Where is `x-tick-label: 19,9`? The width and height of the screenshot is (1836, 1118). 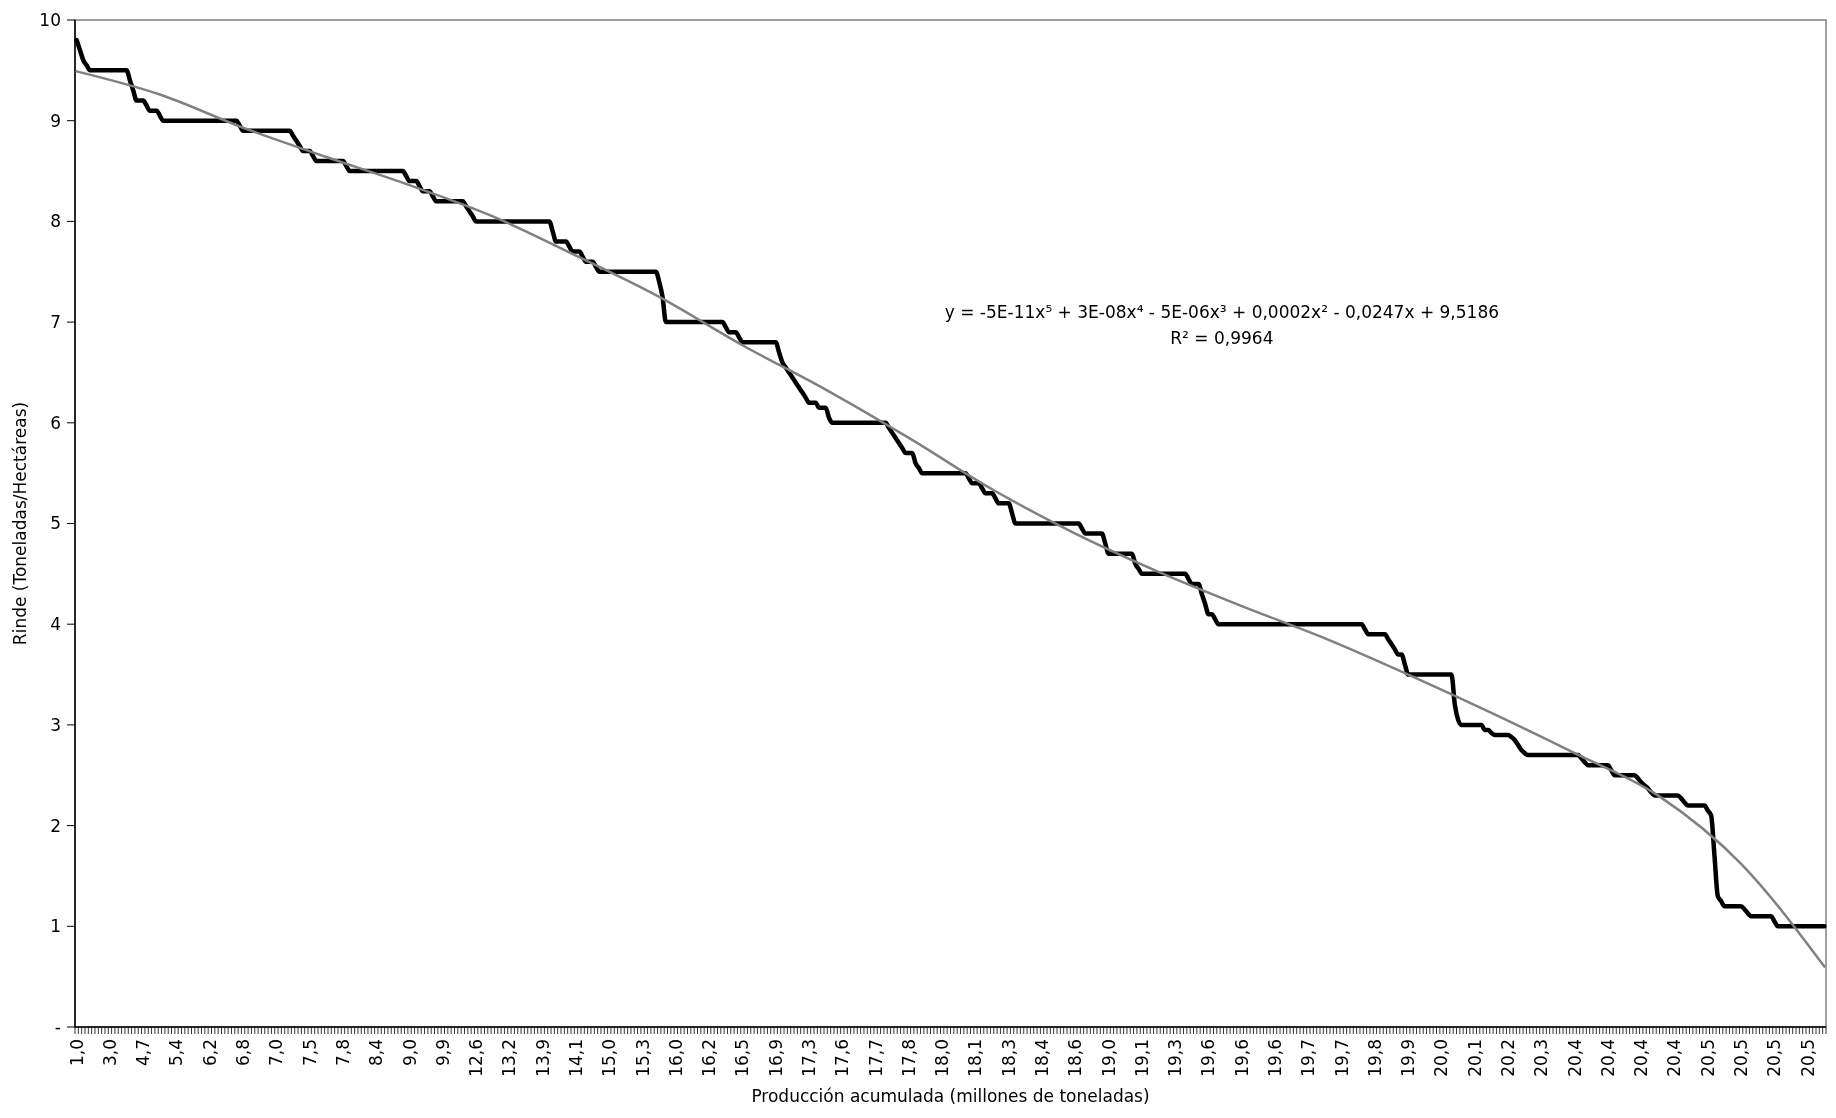
x-tick-label: 19,9 is located at coordinates (1408, 1058).